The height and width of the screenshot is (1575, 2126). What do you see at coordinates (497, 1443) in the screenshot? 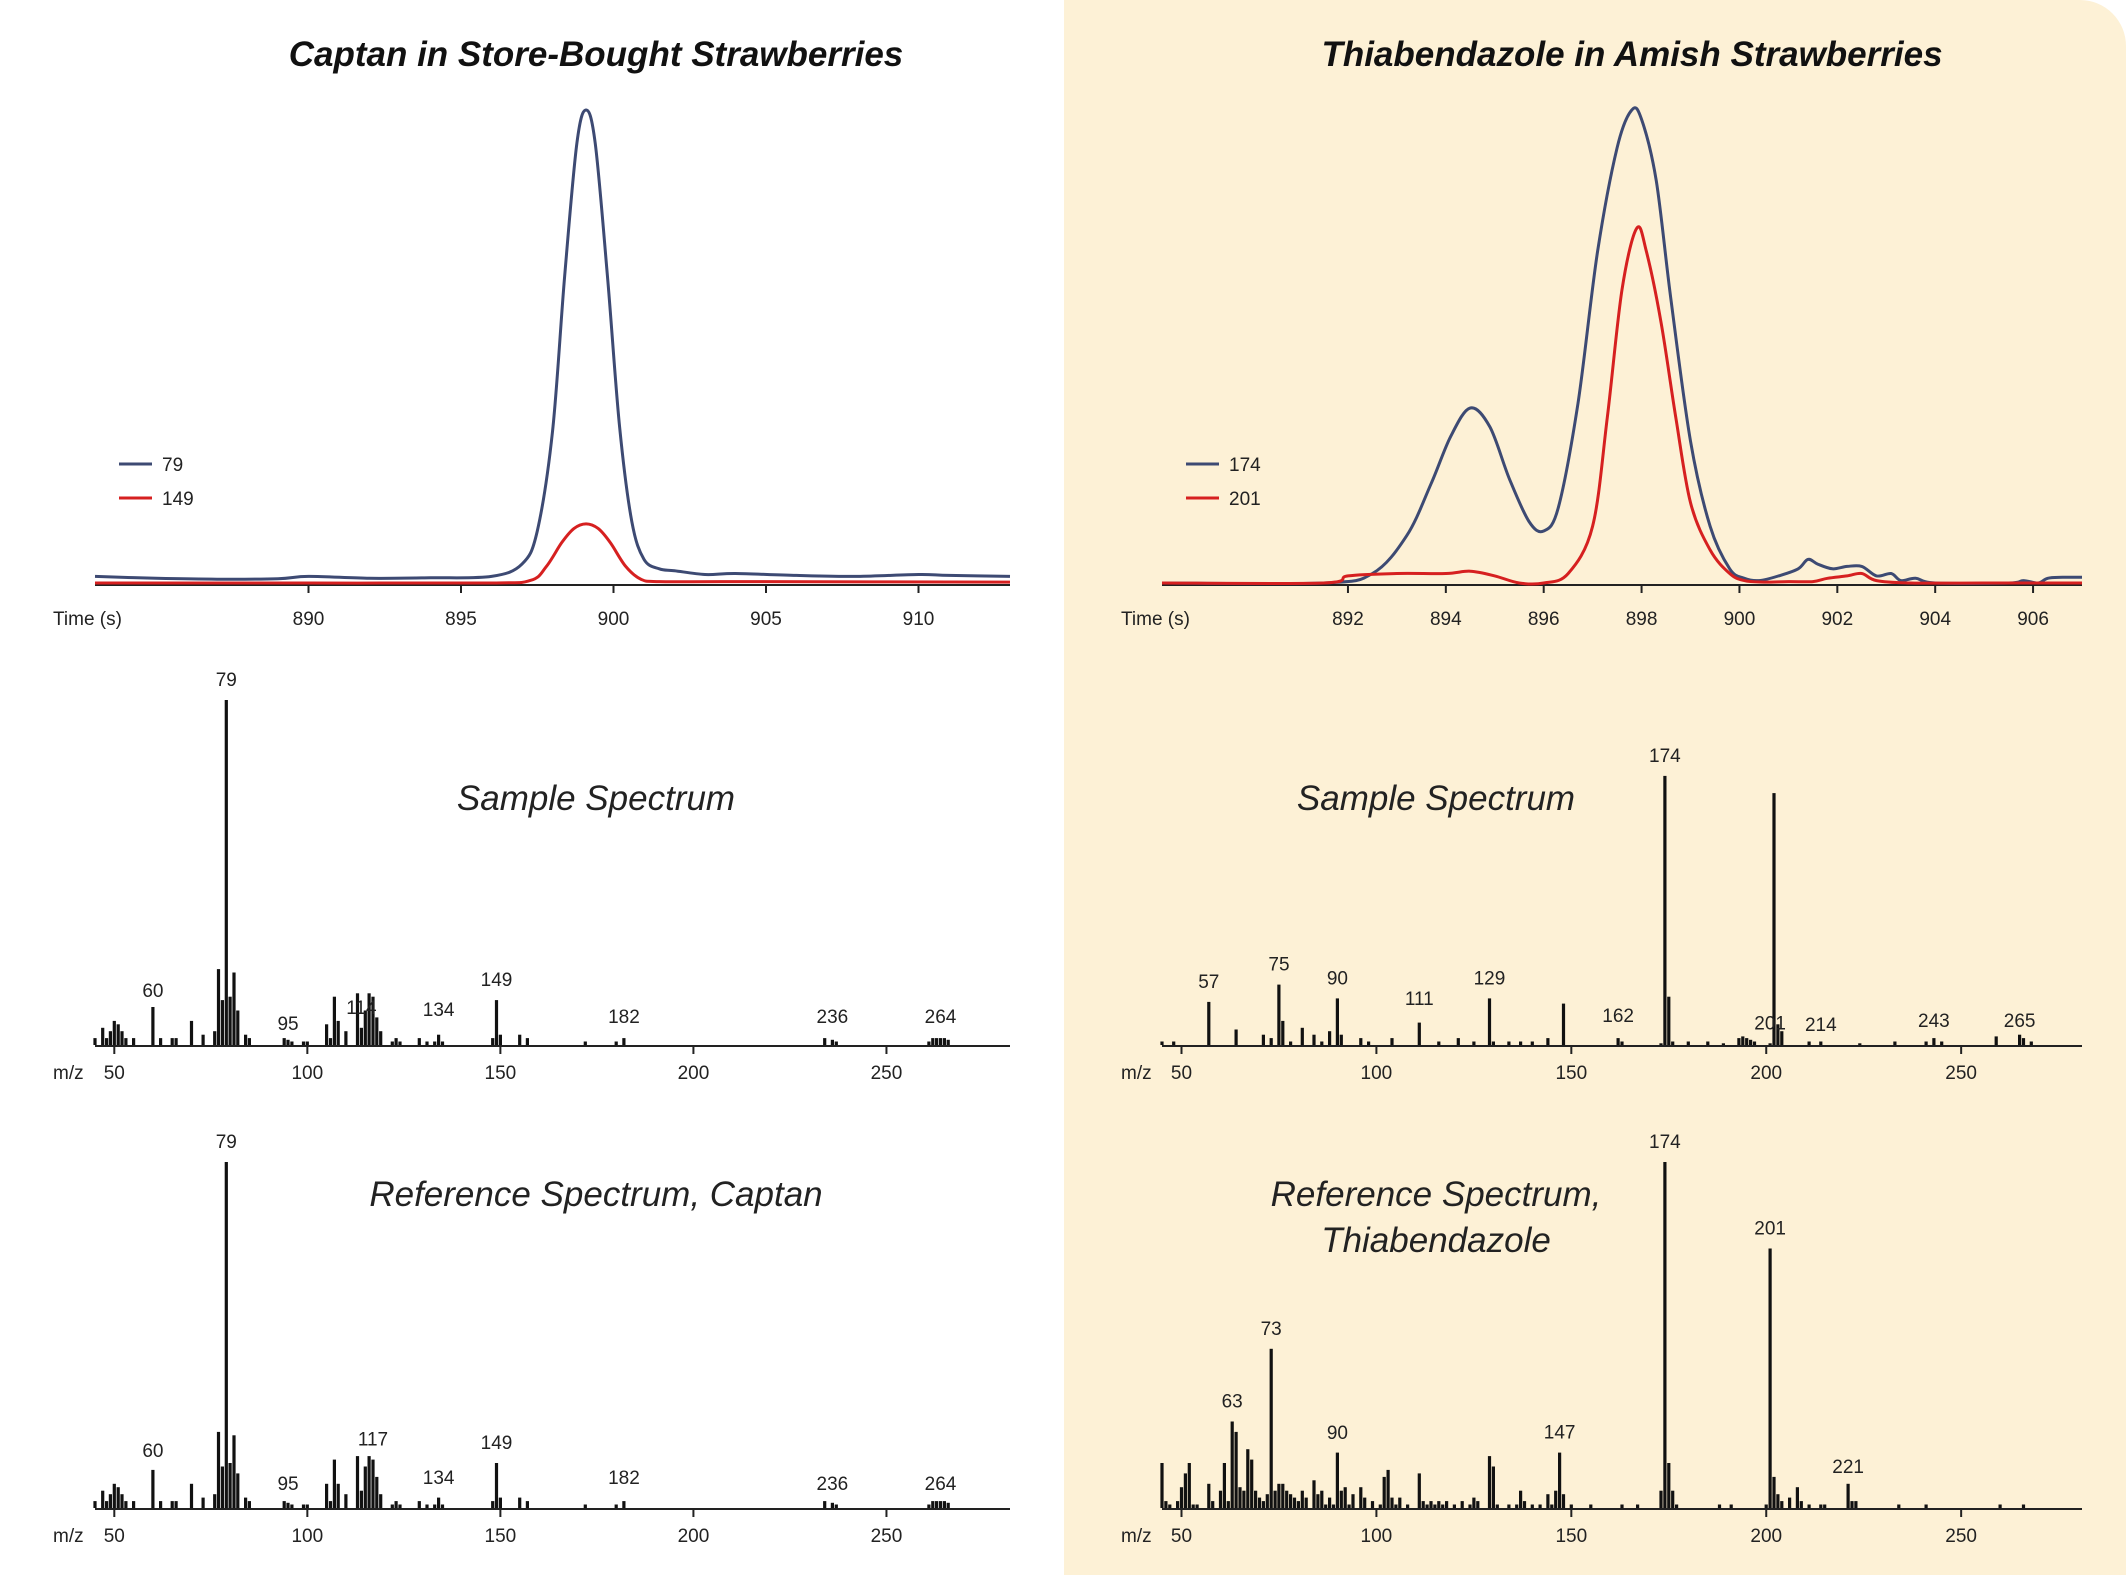
I see `peak-label: 149` at bounding box center [497, 1443].